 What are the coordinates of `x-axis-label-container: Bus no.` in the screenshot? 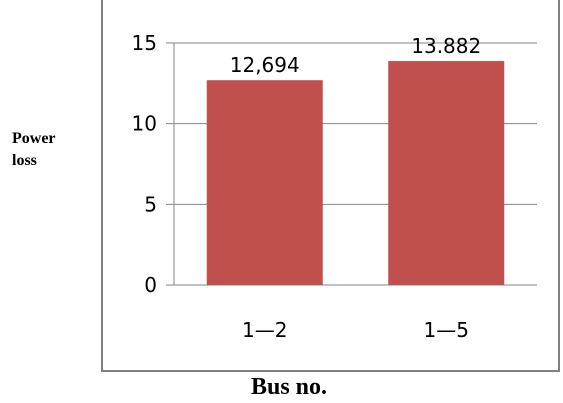 It's located at (281, 387).